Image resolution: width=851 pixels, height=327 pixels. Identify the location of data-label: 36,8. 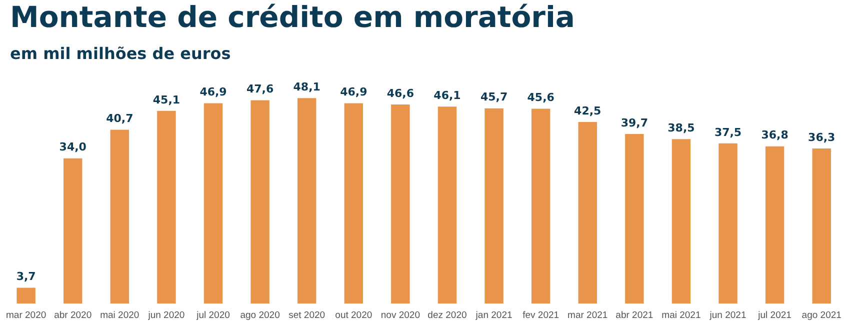
(774, 135).